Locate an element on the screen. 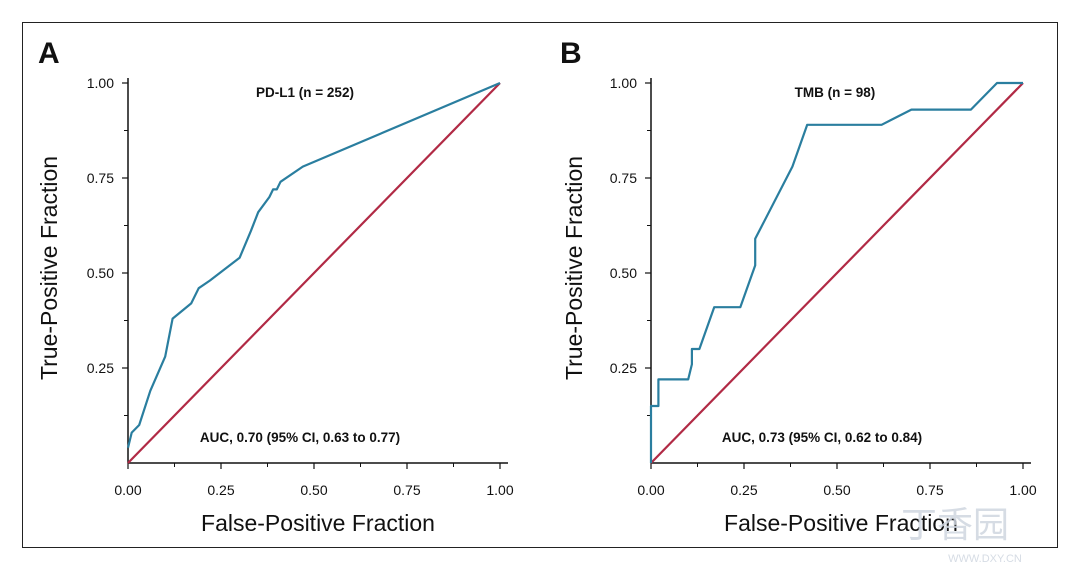 This screenshot has height=584, width=1080. watermark: 丁香园 WWW.DXY.CN is located at coordinates (961, 534).